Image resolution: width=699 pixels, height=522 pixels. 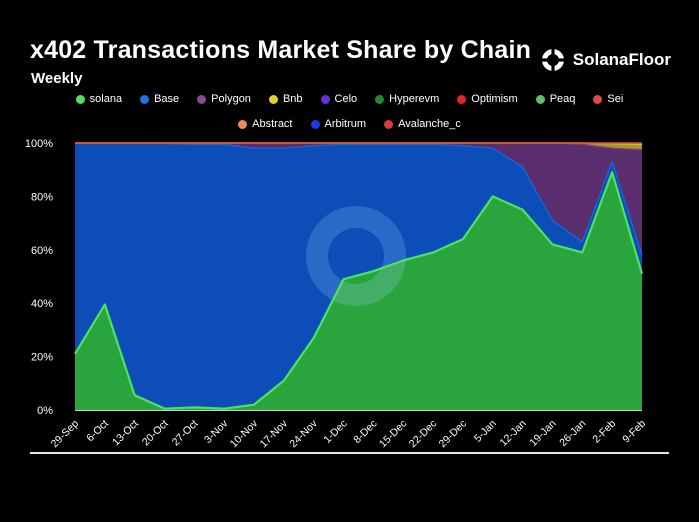 I want to click on x-tick-label: 29-Sep, so click(x=65, y=434).